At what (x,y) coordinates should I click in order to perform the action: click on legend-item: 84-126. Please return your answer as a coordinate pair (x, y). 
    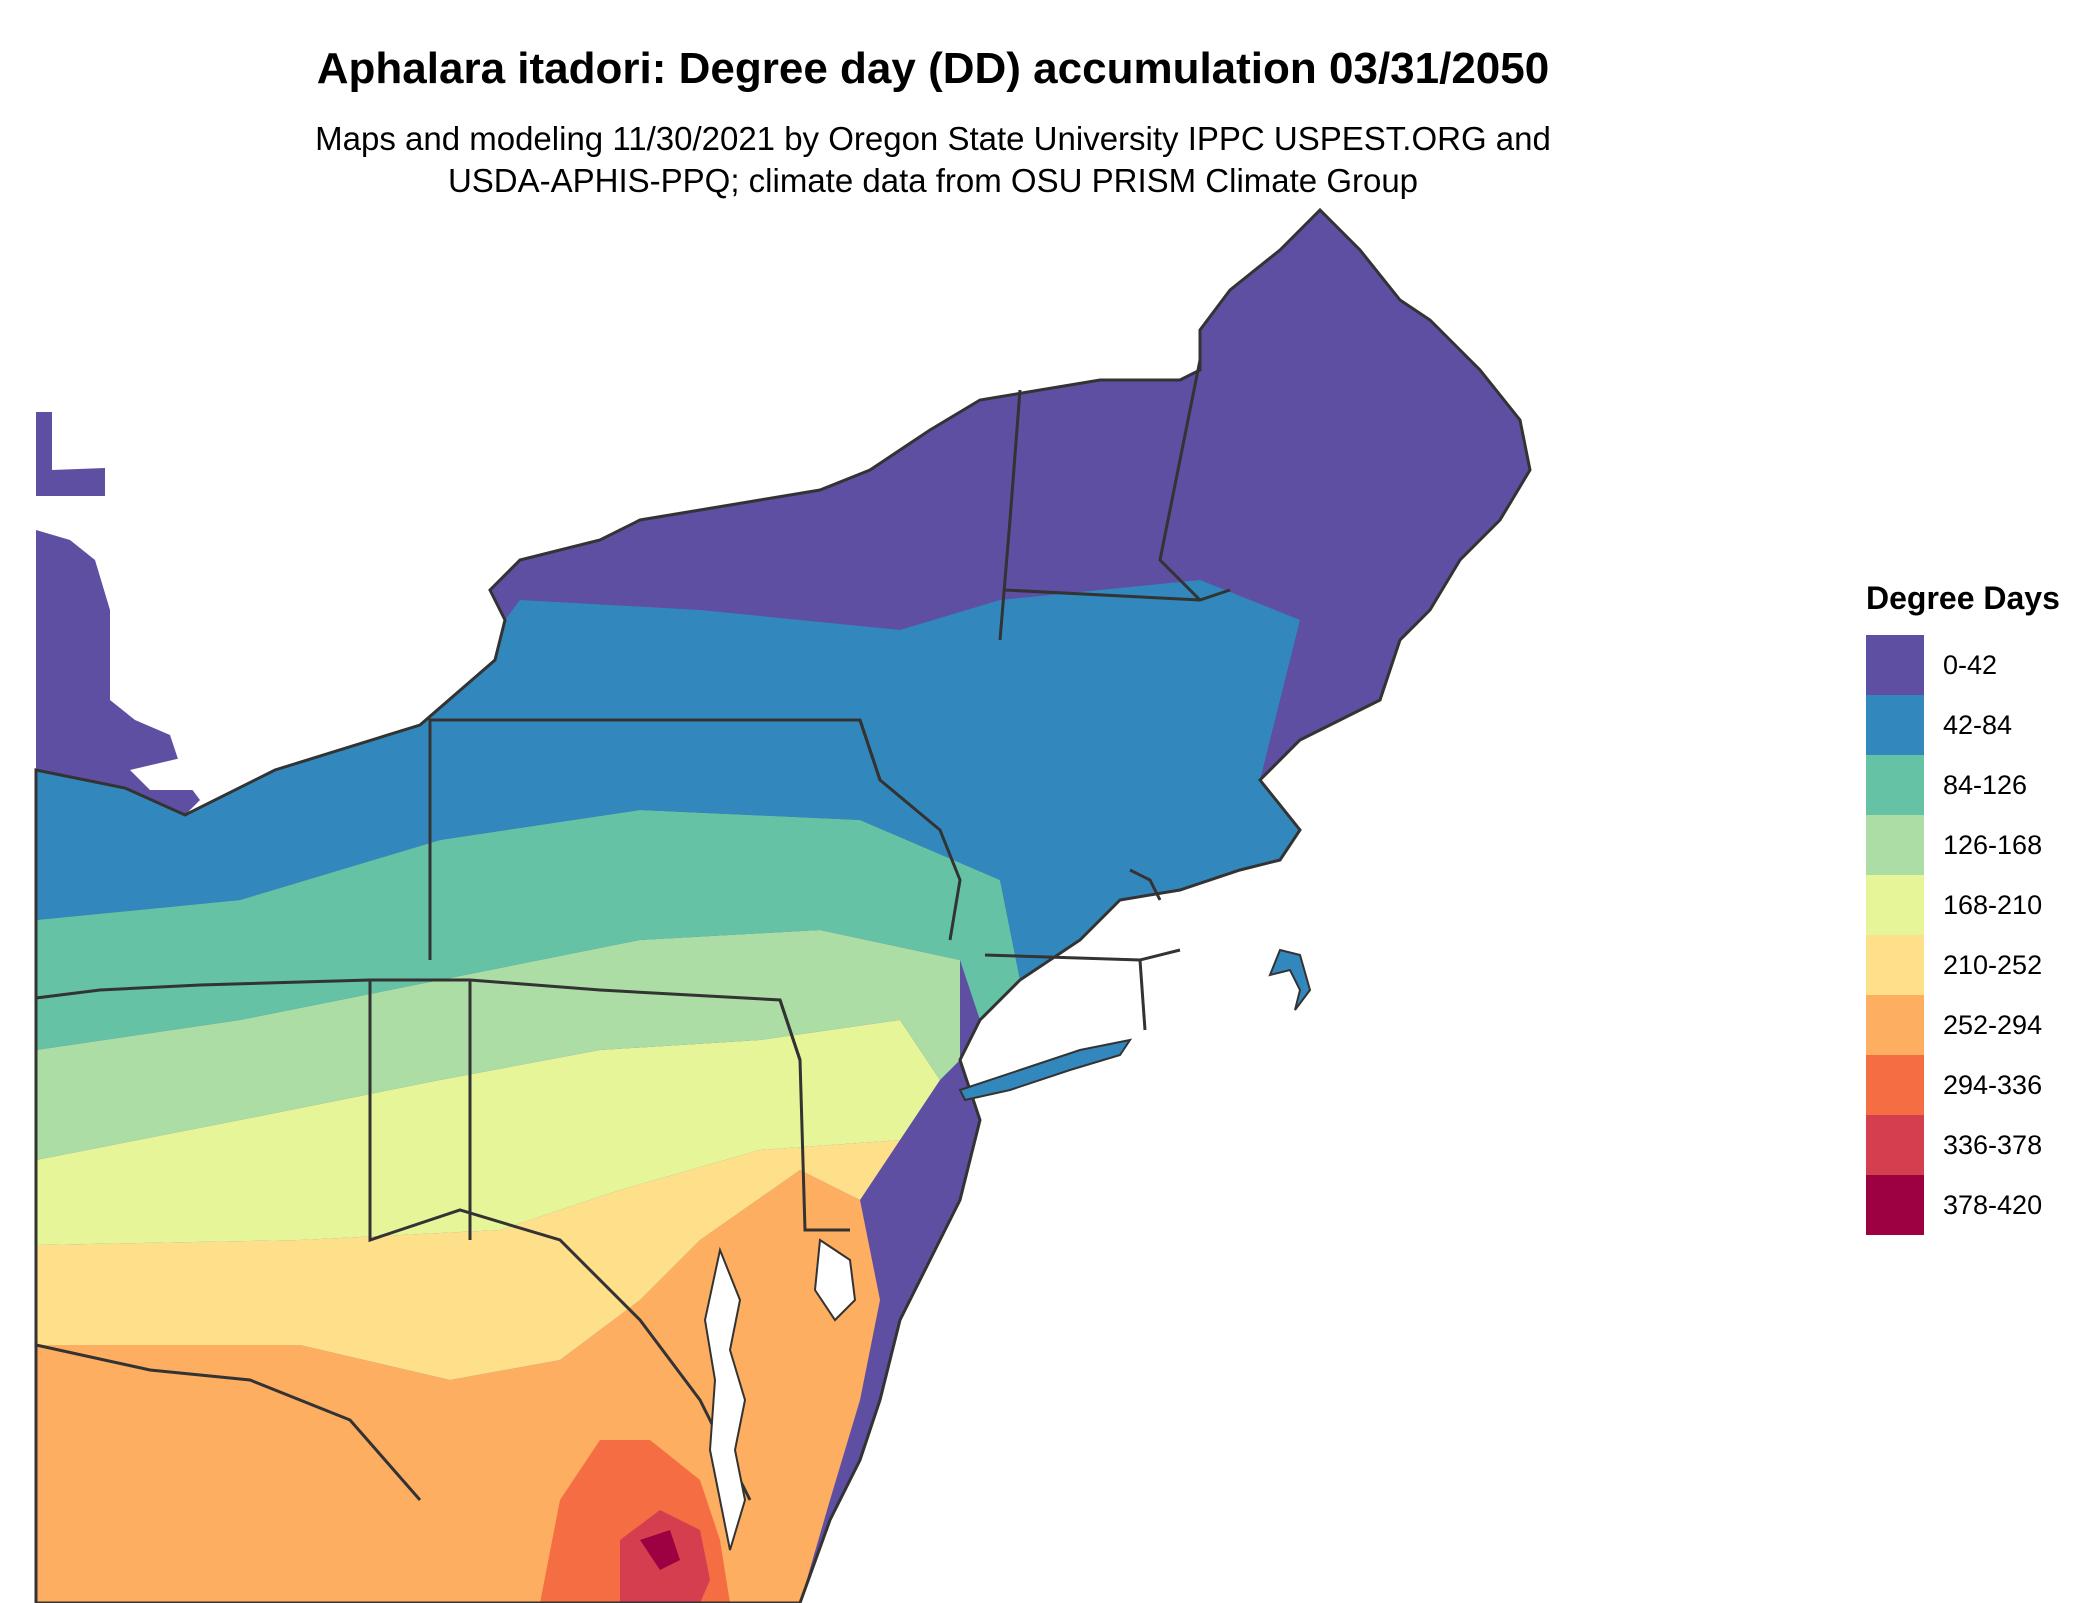
    Looking at the image, I should click on (1976, 785).